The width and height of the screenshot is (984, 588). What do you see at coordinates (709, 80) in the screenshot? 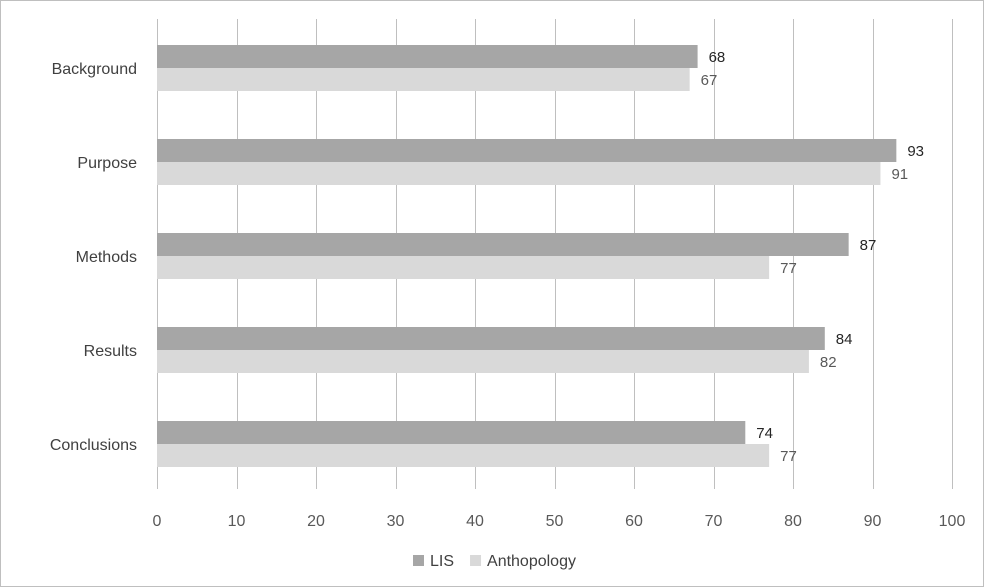
I see `data-label: 67` at bounding box center [709, 80].